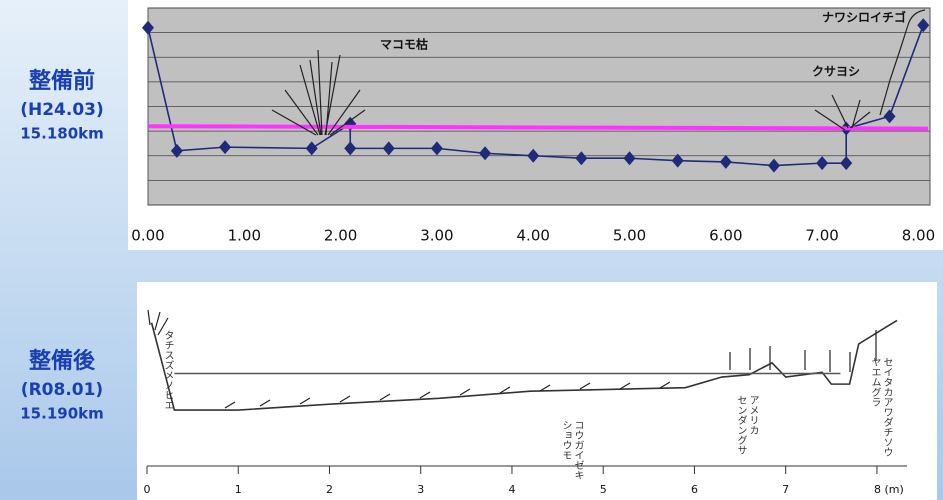 The width and height of the screenshot is (943, 500). I want to click on panel-title: 整備前, so click(62, 81).